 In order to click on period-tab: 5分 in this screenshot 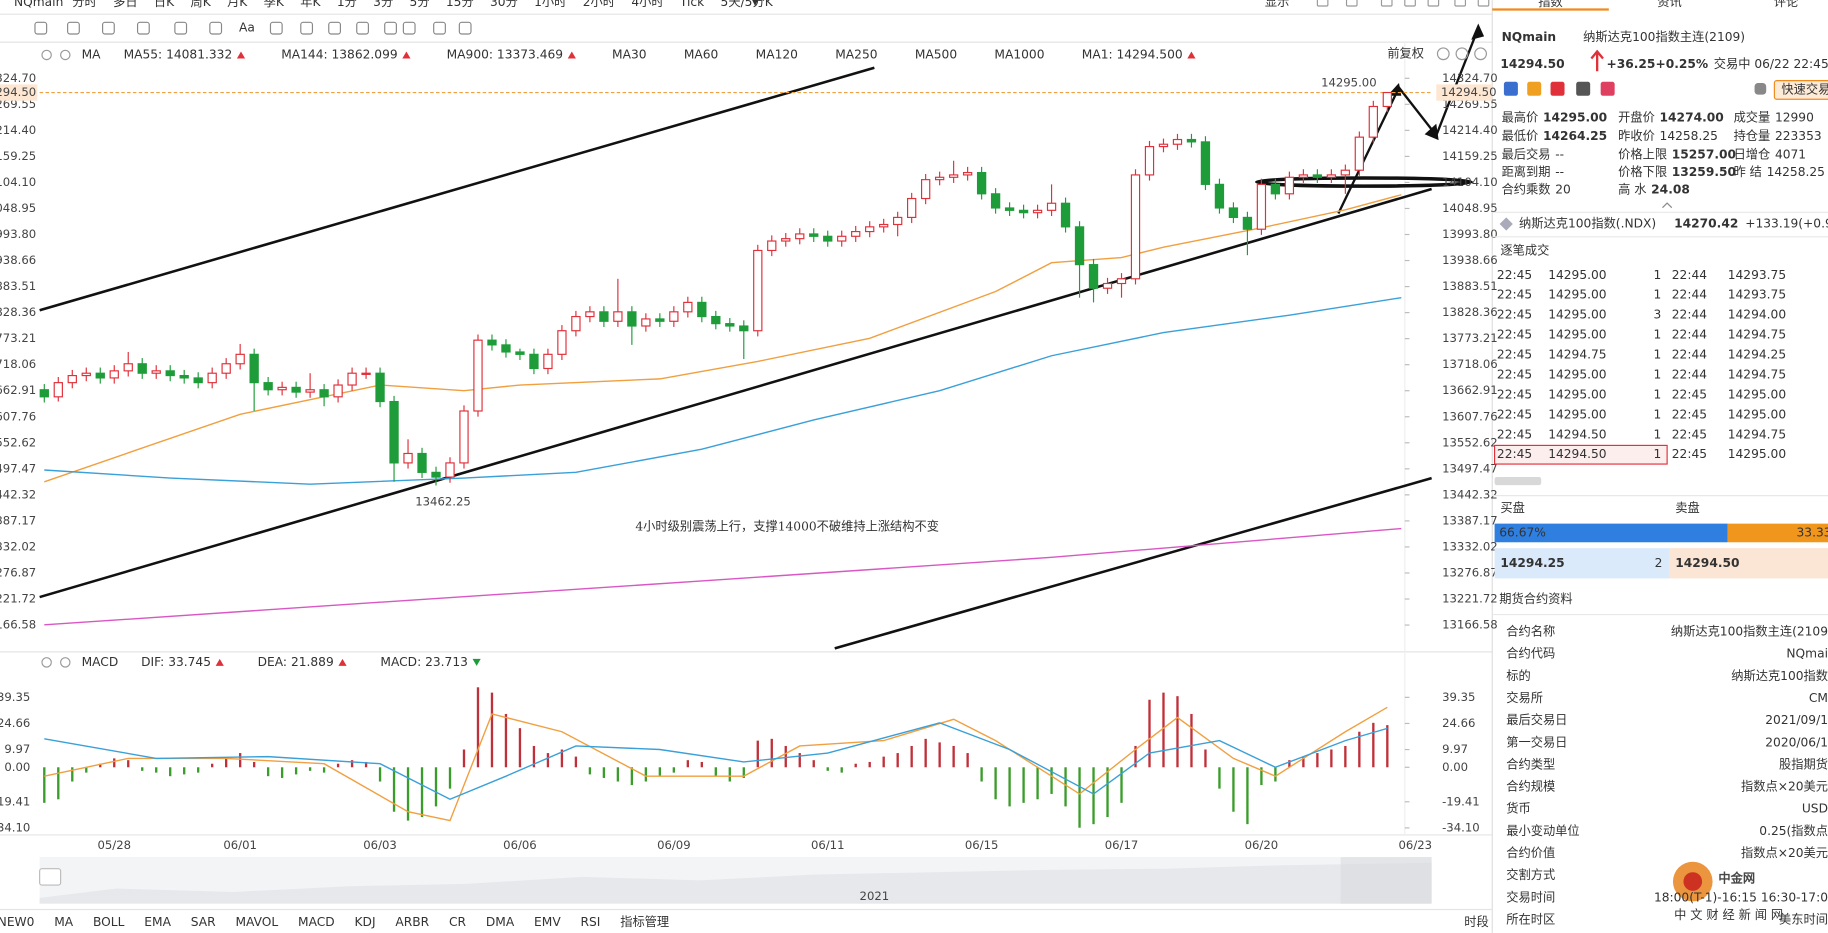, I will do `click(420, 4)`.